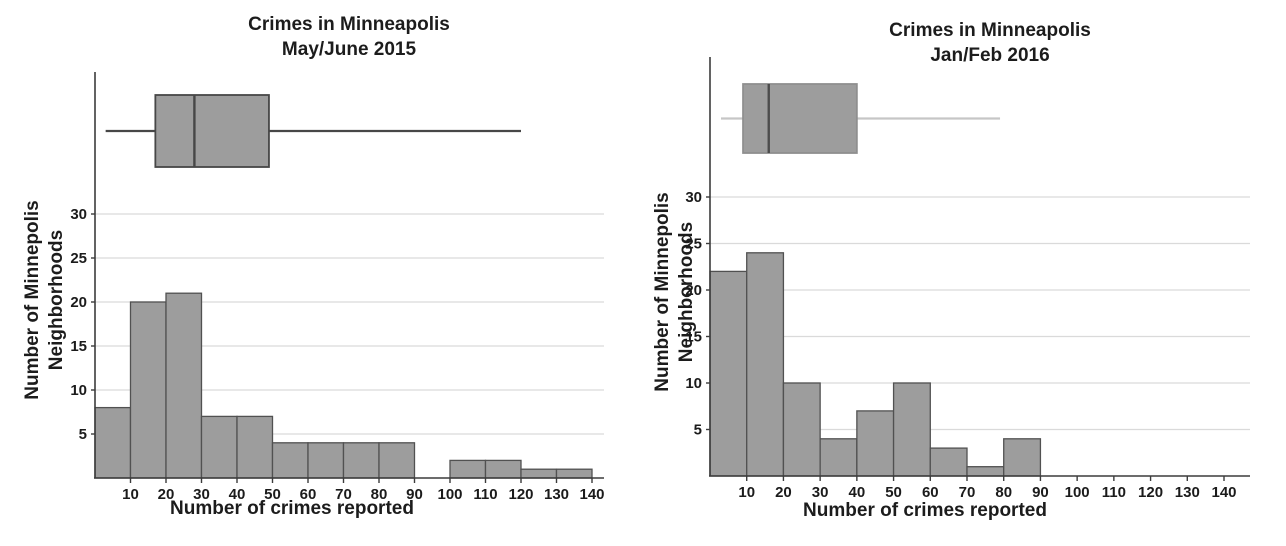  Describe the element at coordinates (990, 43) in the screenshot. I see `chart-title-block: Crimes in Minneapolis Jan/Feb 2016` at that location.